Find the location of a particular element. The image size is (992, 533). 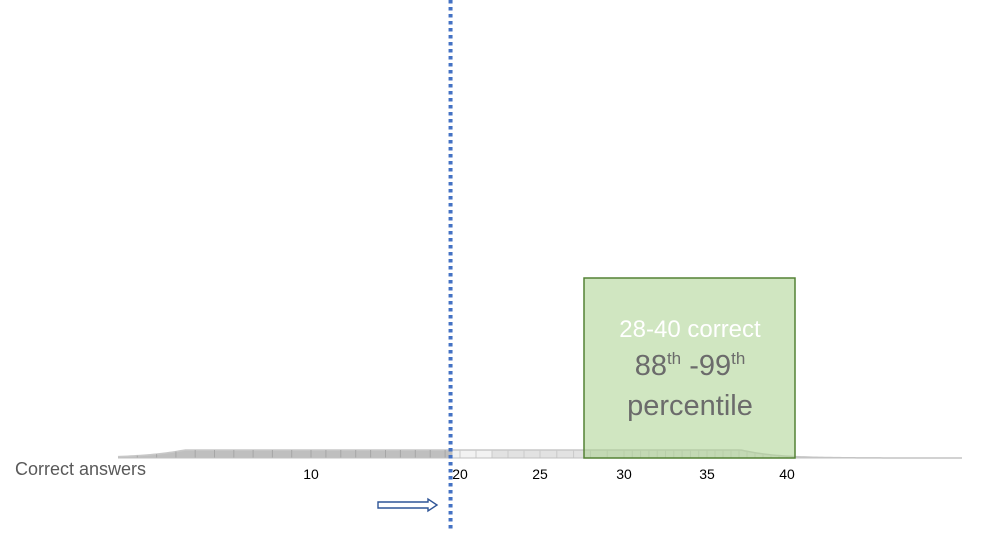

x-tick-label: 30 is located at coordinates (624, 474).